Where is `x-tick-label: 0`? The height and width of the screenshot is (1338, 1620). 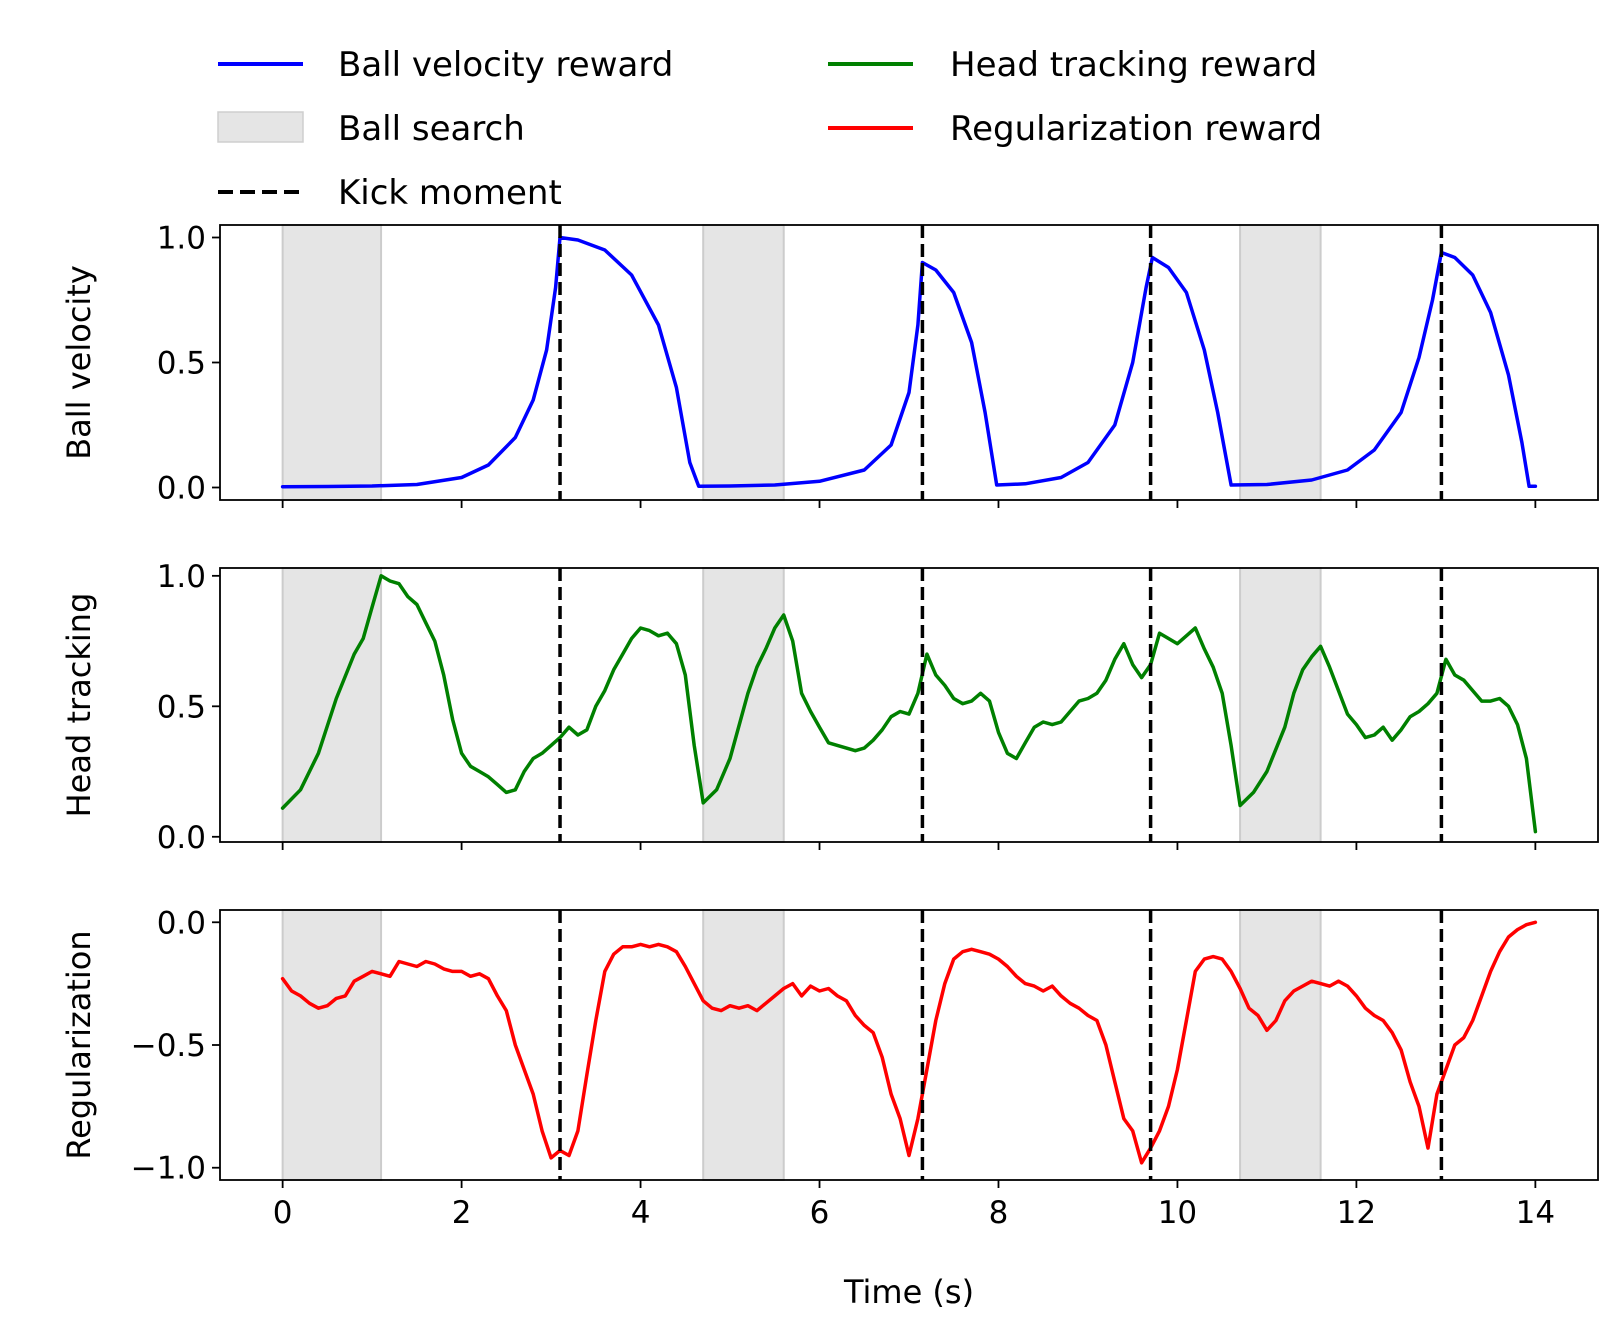
x-tick-label: 0 is located at coordinates (283, 1213).